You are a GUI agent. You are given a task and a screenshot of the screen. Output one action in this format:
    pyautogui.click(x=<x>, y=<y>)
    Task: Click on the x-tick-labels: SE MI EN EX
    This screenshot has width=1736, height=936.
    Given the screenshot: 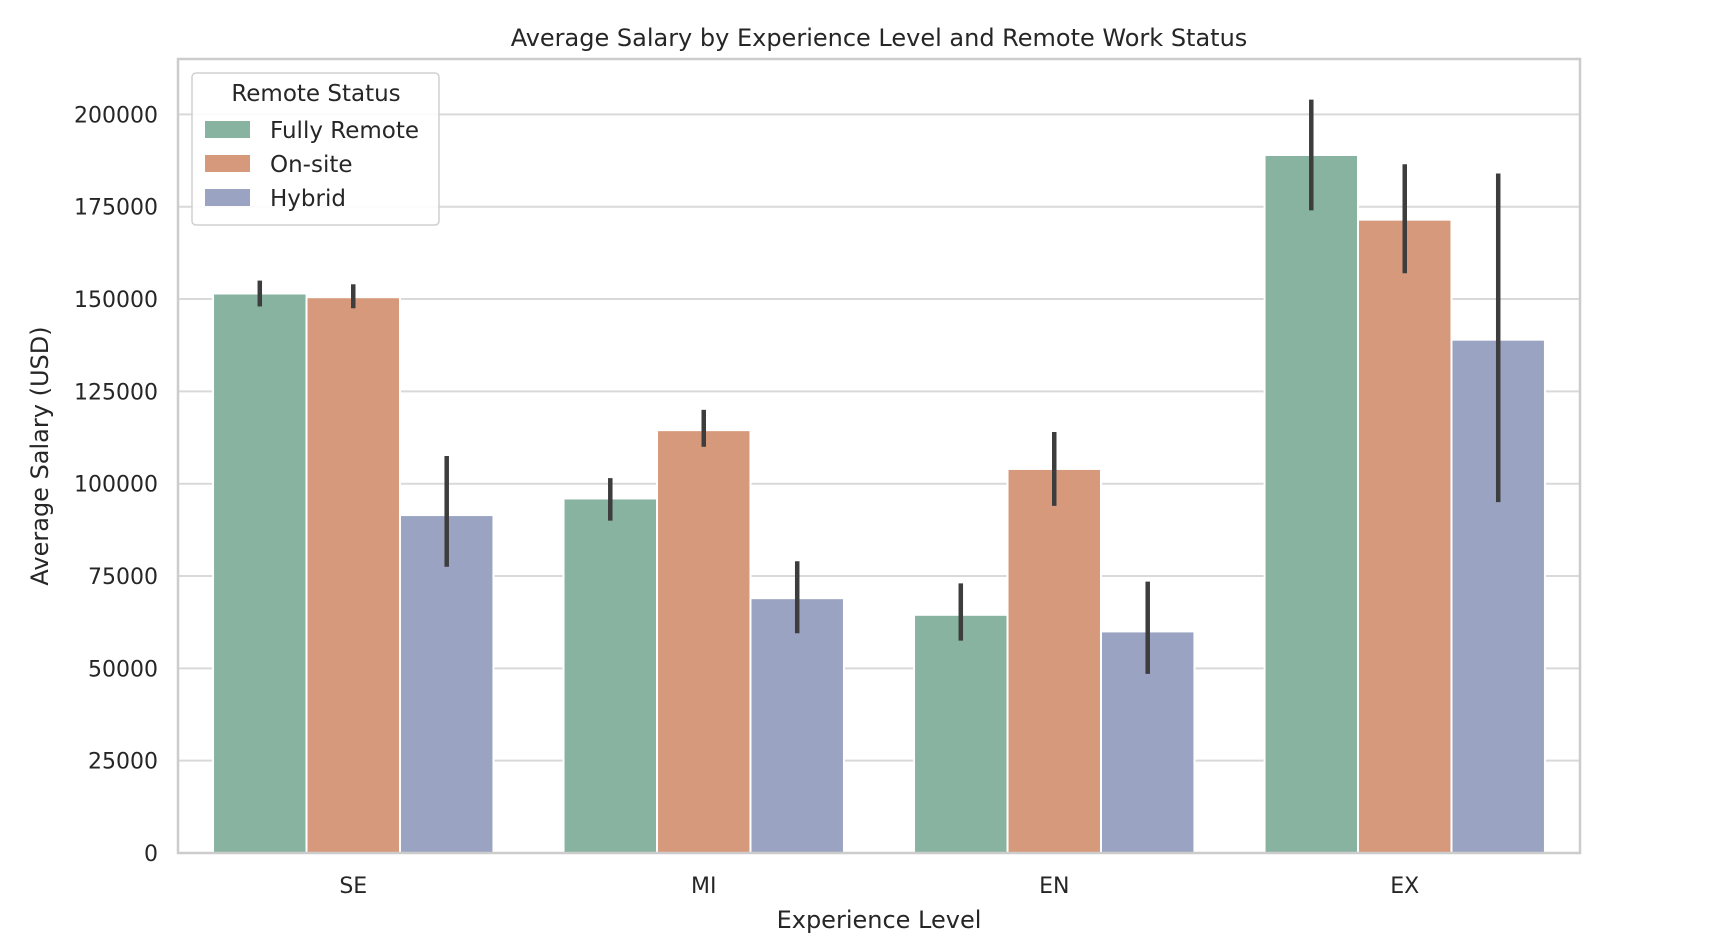 What is the action you would take?
    pyautogui.click(x=879, y=886)
    